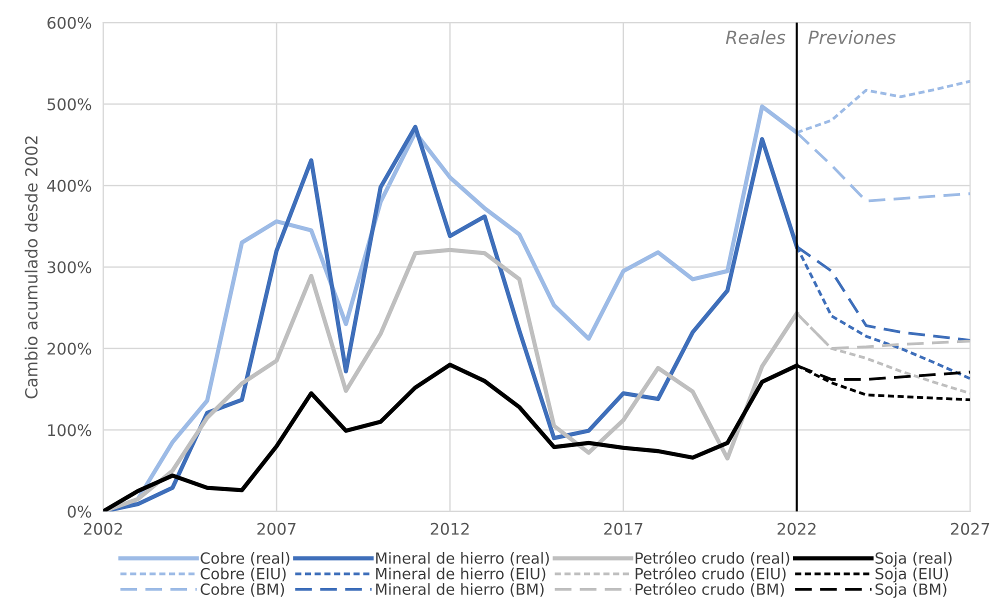  I want to click on x-tick-label: 2012, so click(449, 528).